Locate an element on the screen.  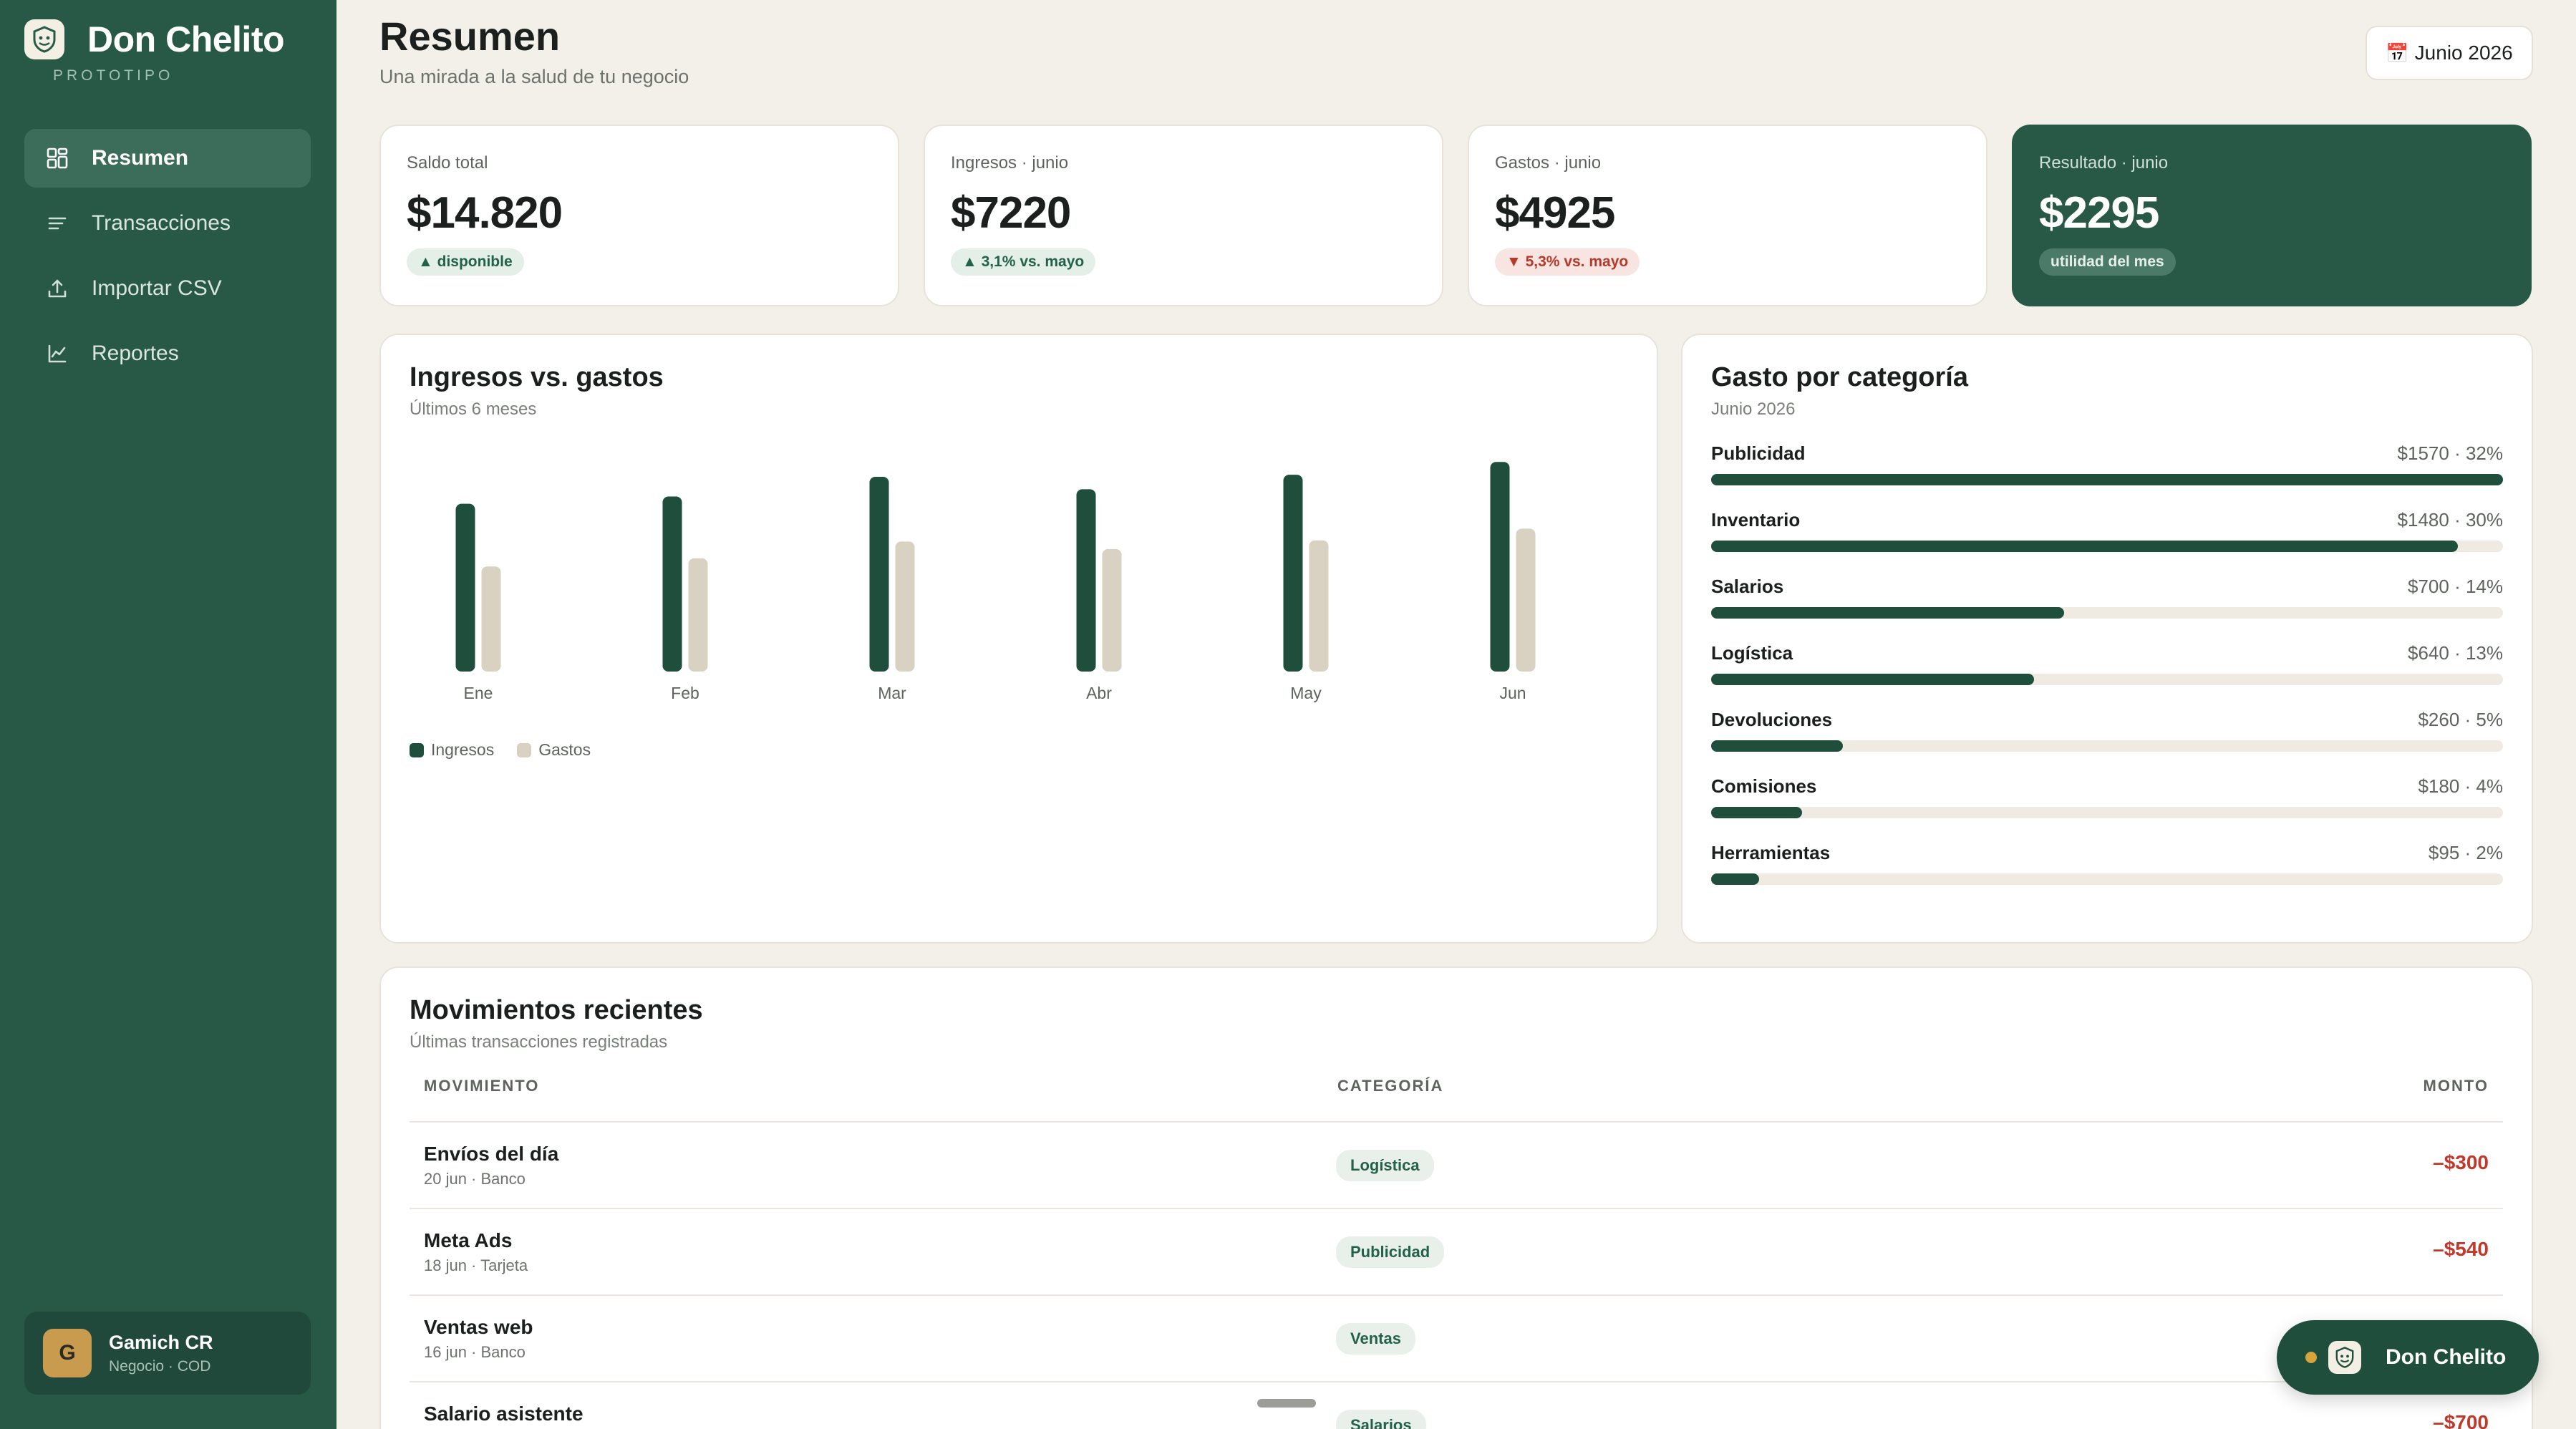
legend-item-ingresos: Ingresos is located at coordinates (452, 750).